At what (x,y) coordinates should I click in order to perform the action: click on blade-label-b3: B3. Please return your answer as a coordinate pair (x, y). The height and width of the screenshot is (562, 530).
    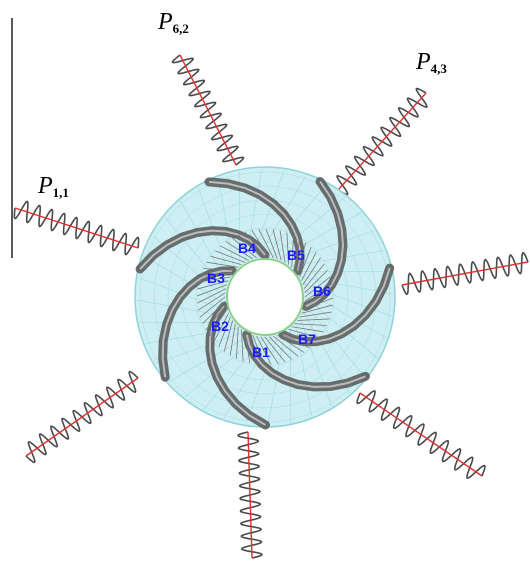
    Looking at the image, I should click on (216, 278).